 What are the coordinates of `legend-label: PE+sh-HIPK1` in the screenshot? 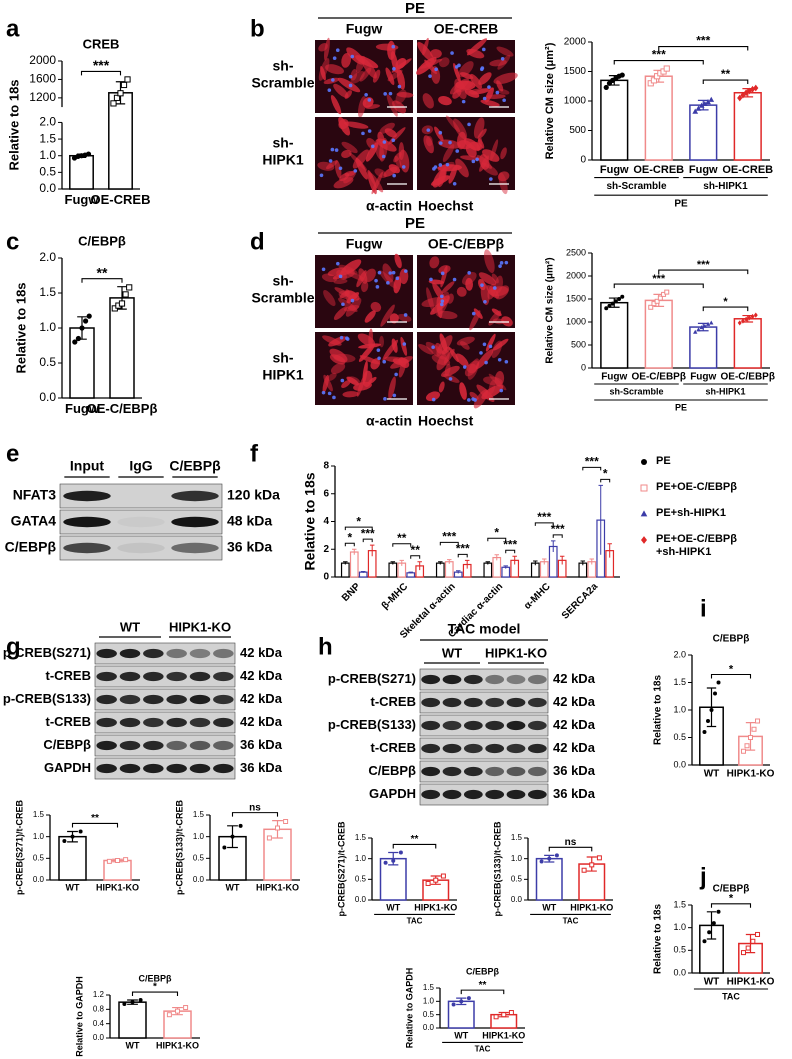 It's located at (691, 513).